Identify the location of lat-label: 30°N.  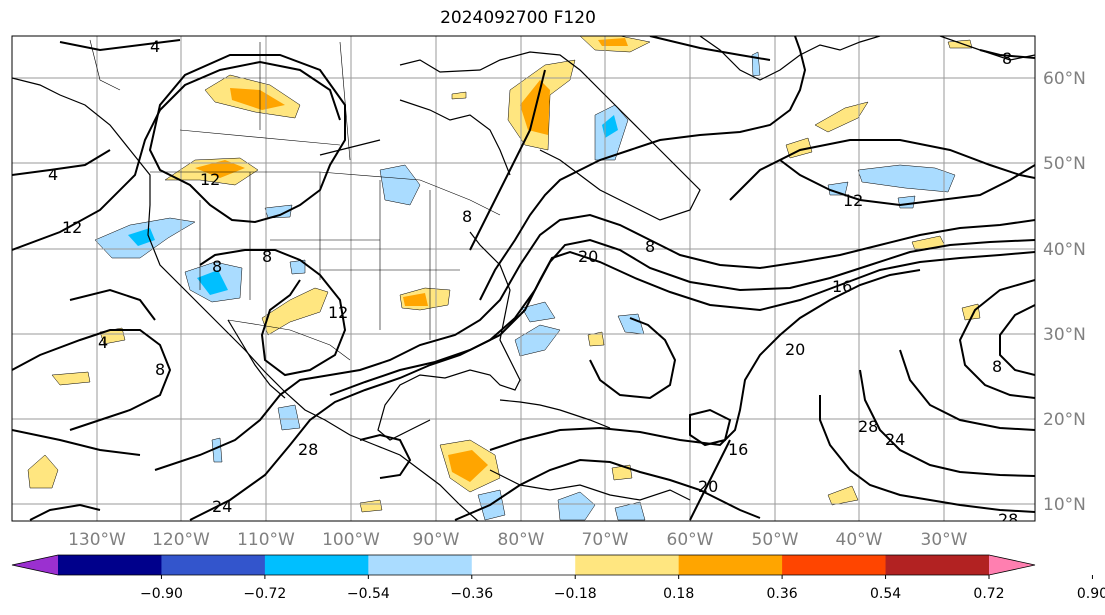
(1064, 335).